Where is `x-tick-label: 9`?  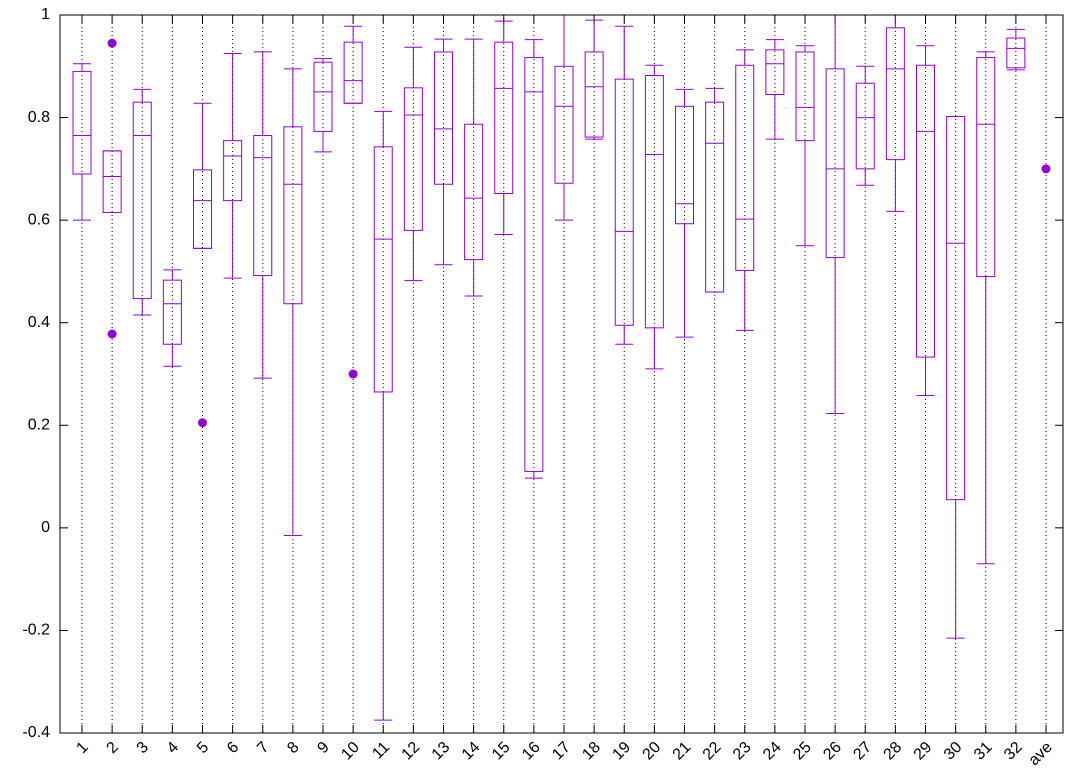
x-tick-label: 9 is located at coordinates (323, 748).